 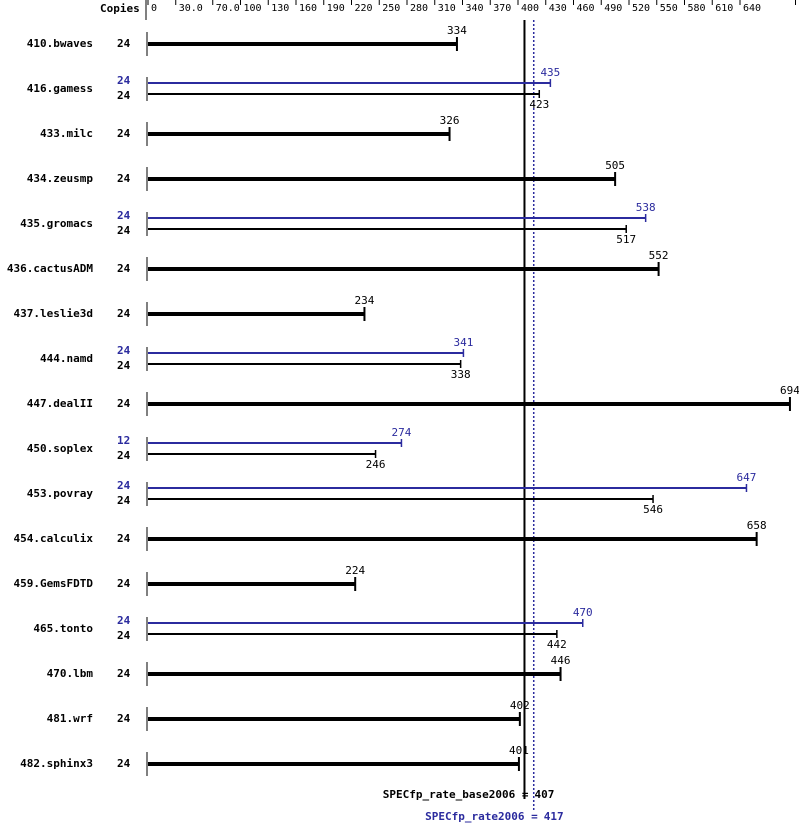 I want to click on benchmark-label: 454.calculix, so click(x=54, y=538).